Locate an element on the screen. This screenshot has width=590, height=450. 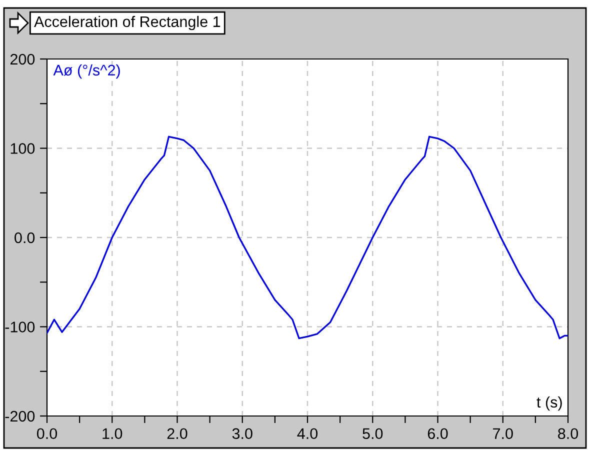
x-tick-label: 4.0 is located at coordinates (307, 434).